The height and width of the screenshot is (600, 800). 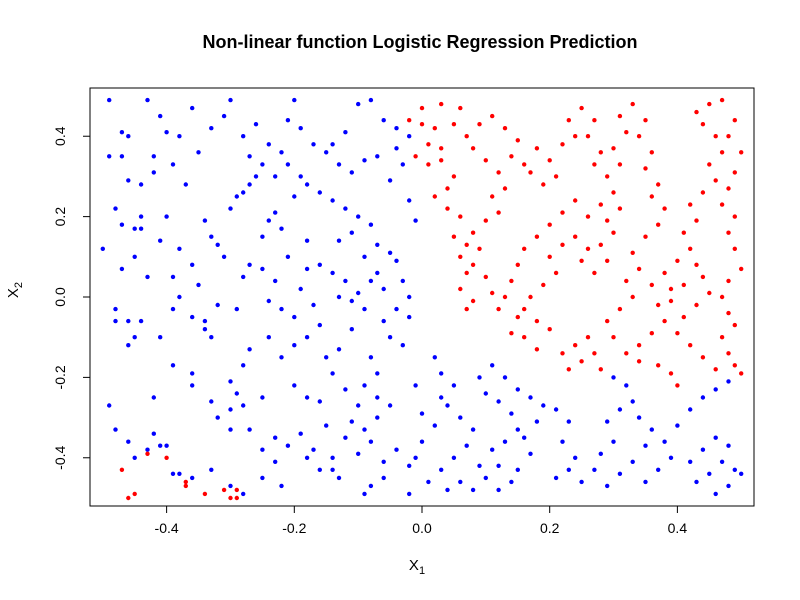 What do you see at coordinates (60, 377) in the screenshot?
I see `y-tick-label: -0.2` at bounding box center [60, 377].